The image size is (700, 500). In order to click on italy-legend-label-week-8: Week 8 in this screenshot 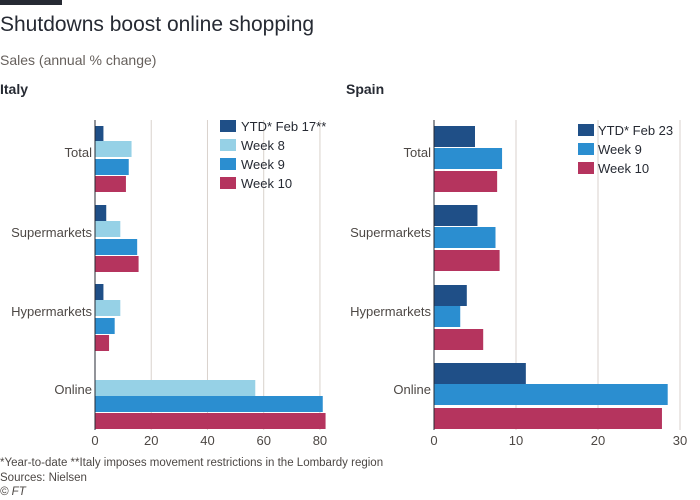, I will do `click(263, 145)`.